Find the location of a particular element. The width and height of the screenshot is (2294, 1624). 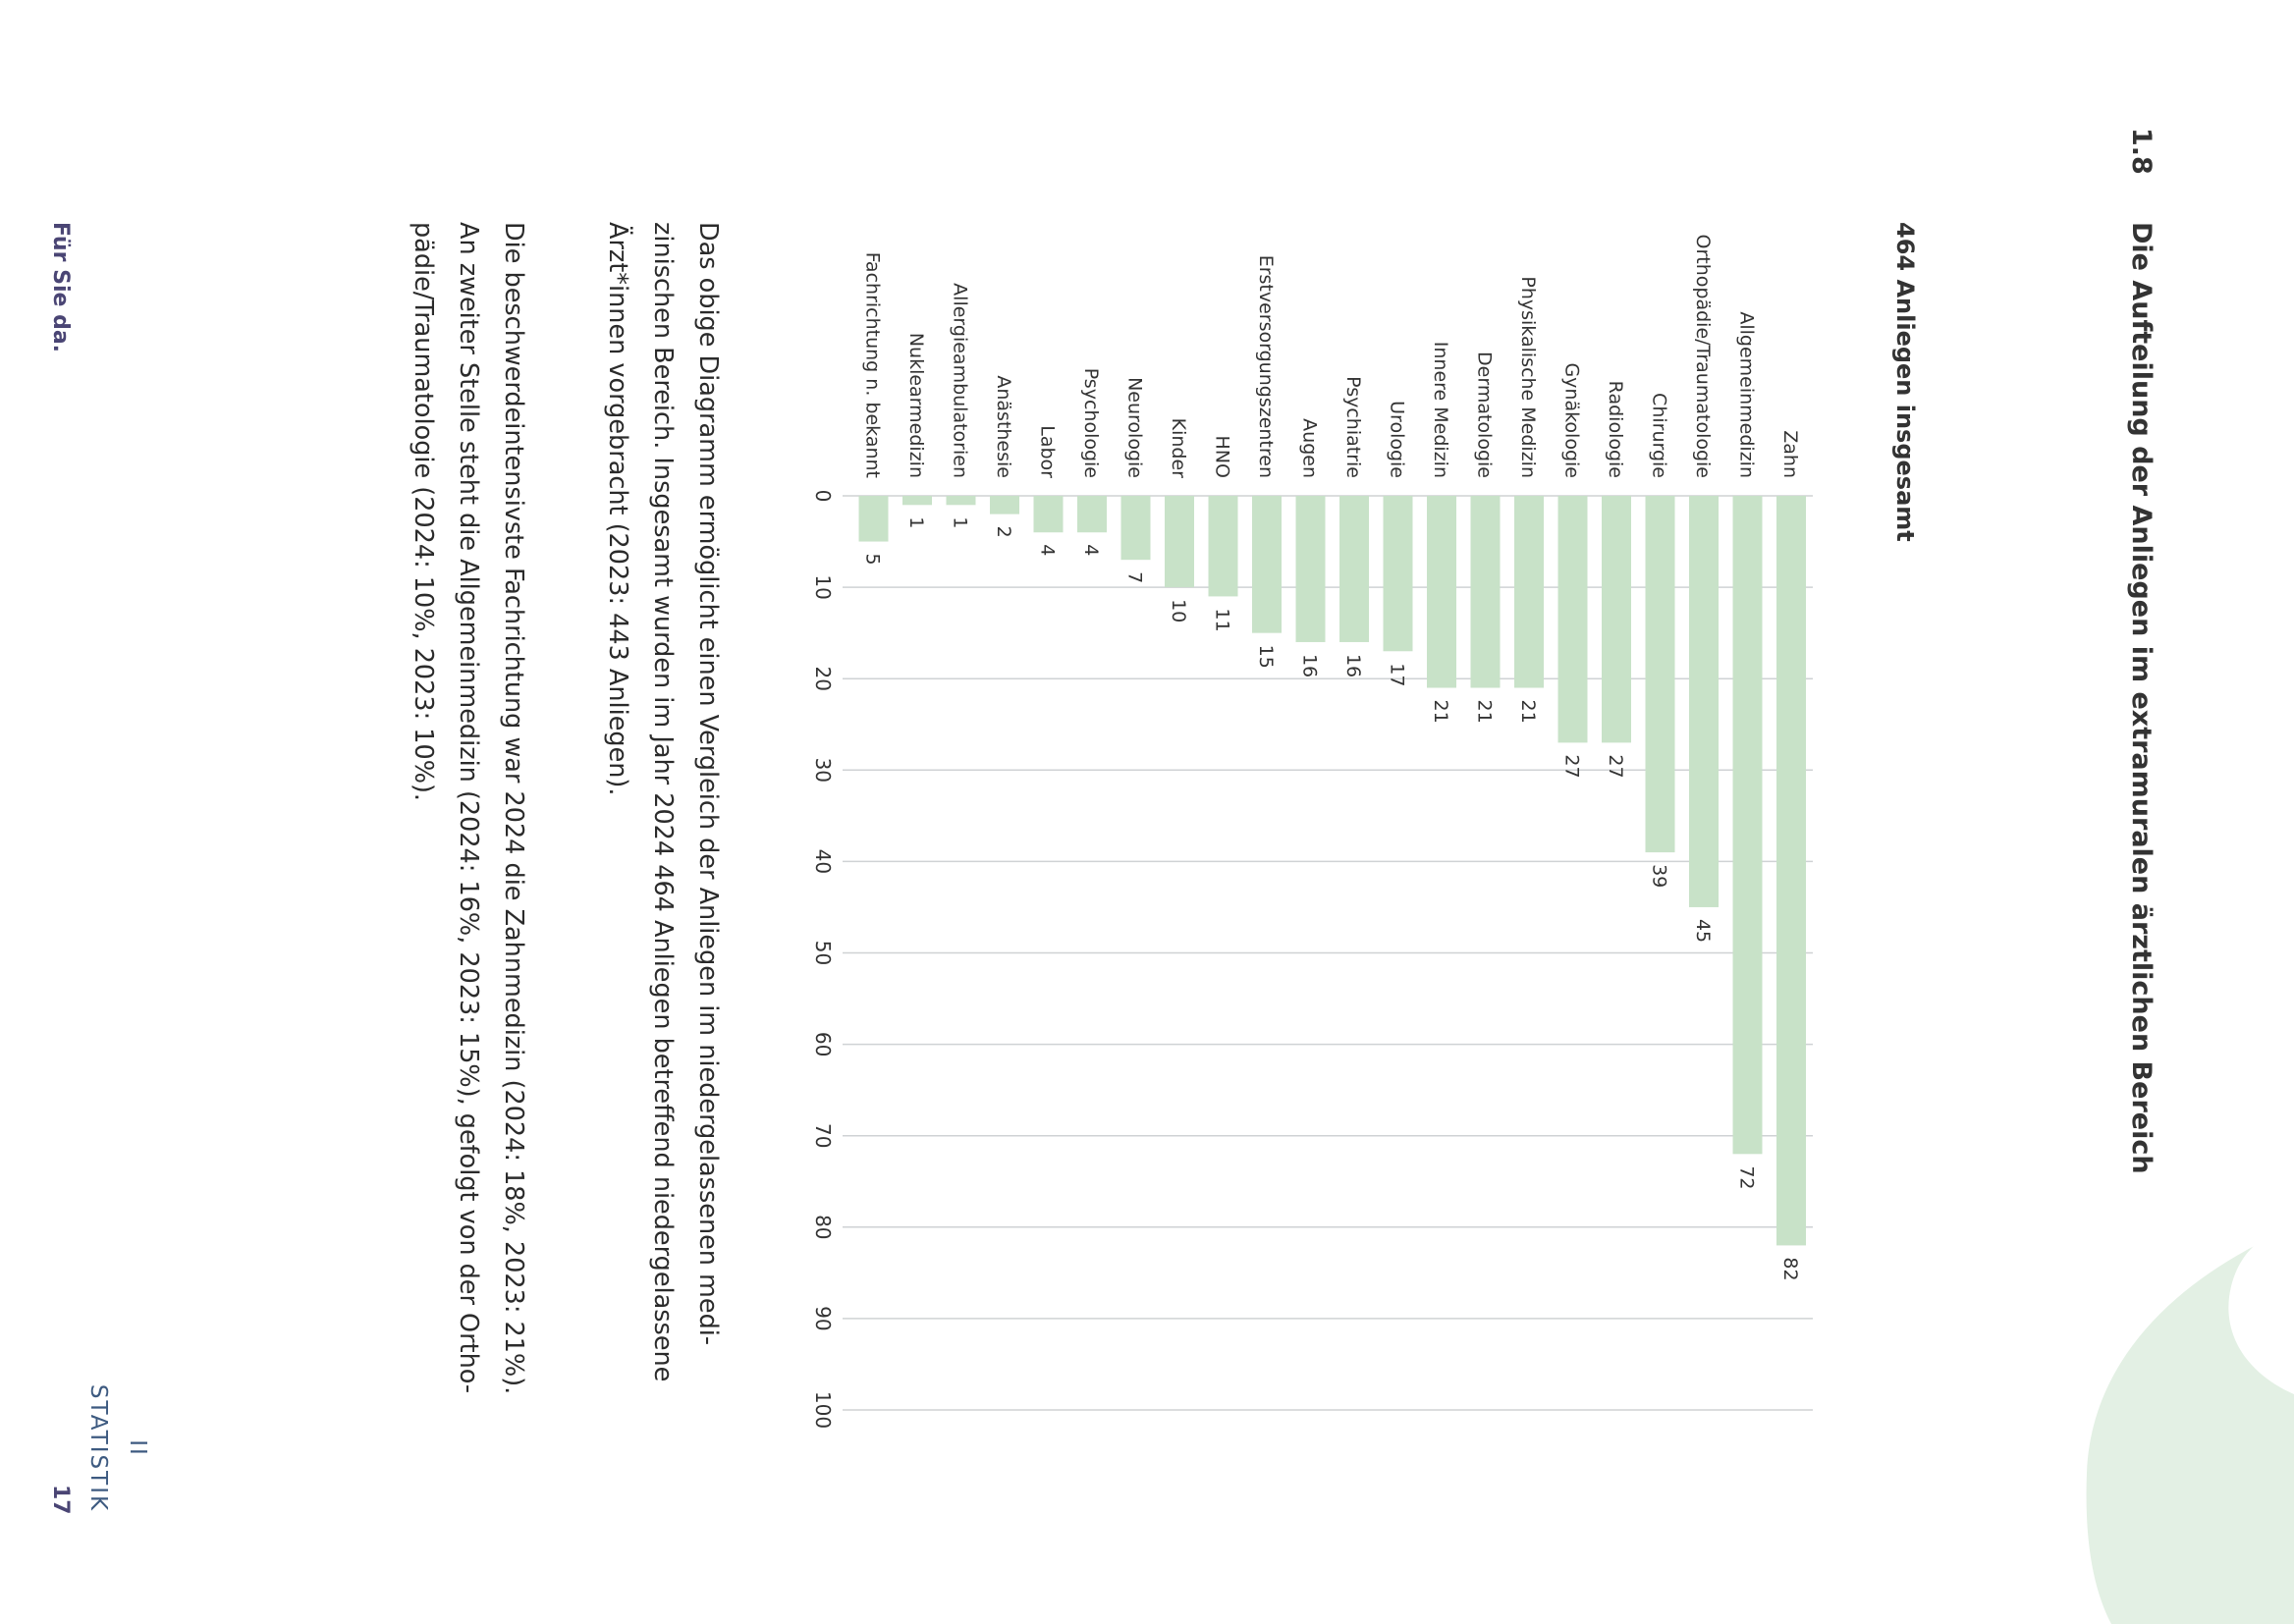

category-label: Erstversorgungszentren is located at coordinates (1266, 366).